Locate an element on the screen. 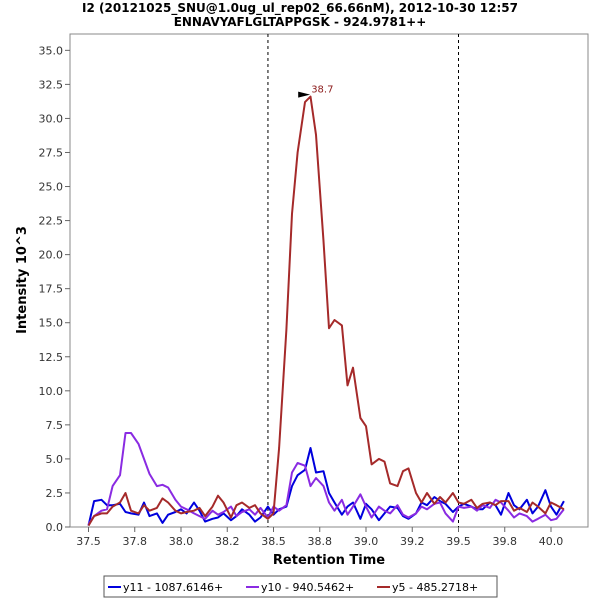 The width and height of the screenshot is (600, 600). peak-marker-icon is located at coordinates (304, 94).